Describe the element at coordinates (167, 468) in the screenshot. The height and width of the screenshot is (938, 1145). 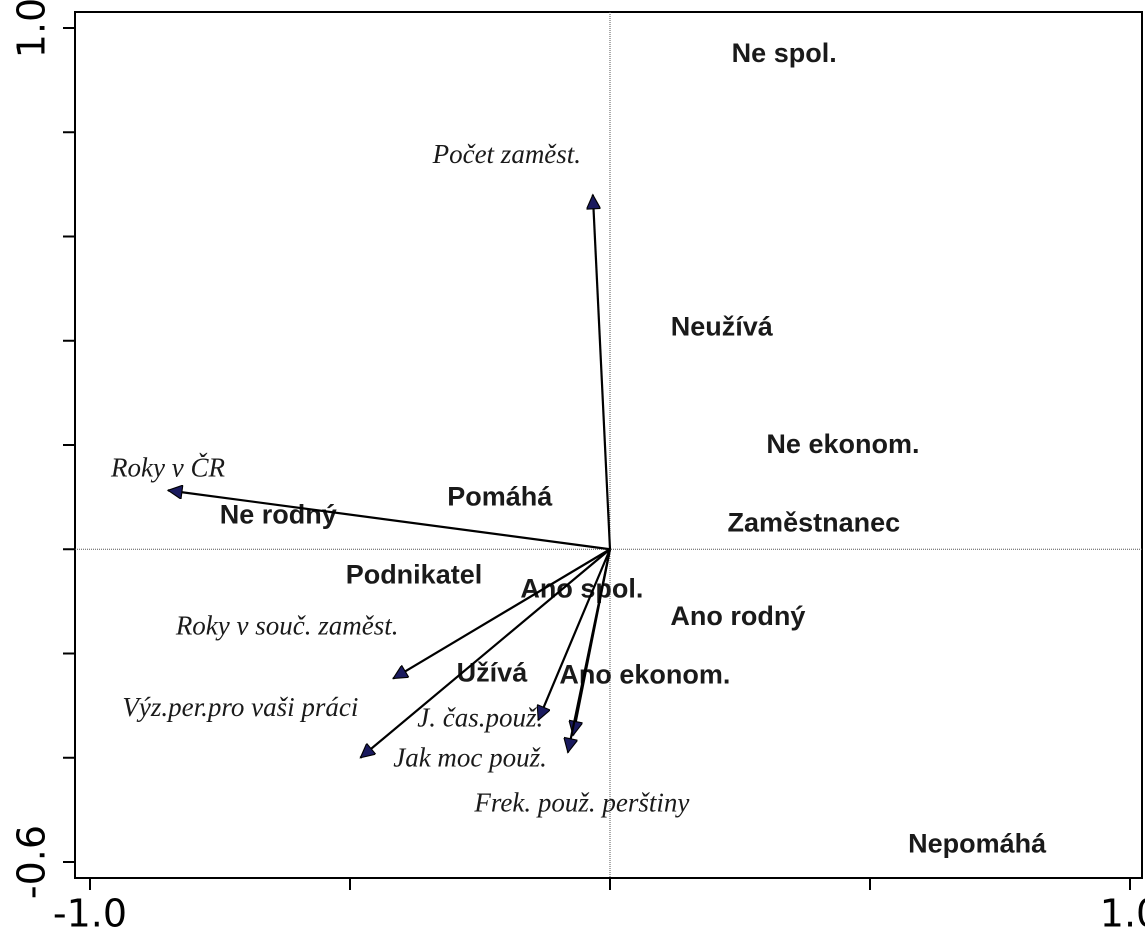
I see `arrow-label: Roky v ČR` at that location.